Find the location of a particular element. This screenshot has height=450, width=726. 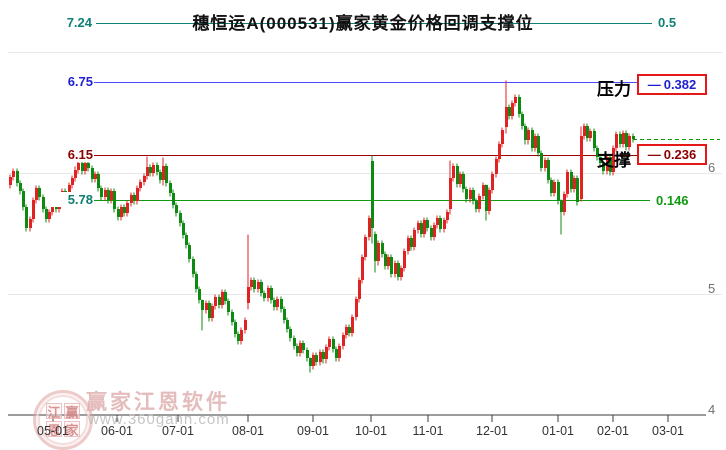

x-axis-label: 05-01 is located at coordinates (53, 431).